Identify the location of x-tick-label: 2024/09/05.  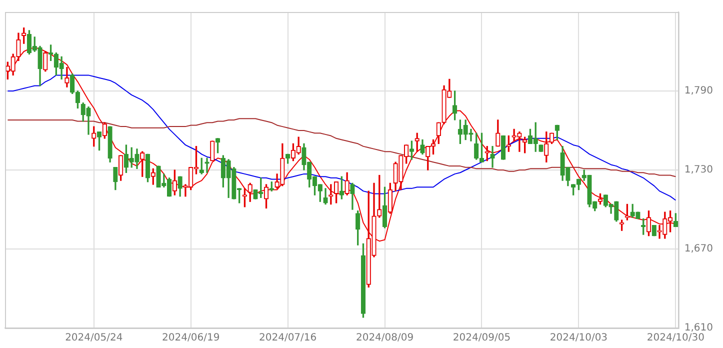
(481, 338).